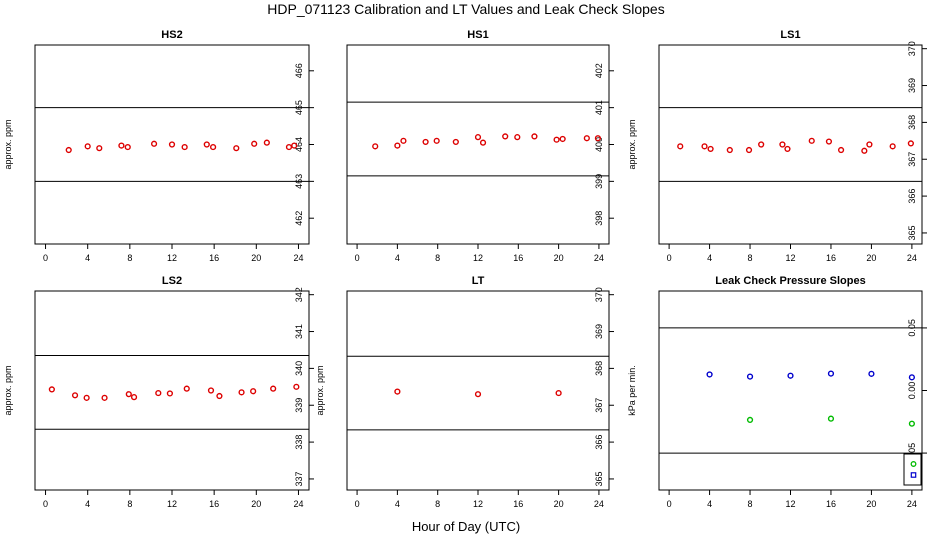 This screenshot has width=936, height=540. What do you see at coordinates (299, 368) in the screenshot?
I see `y-tick-label: 340` at bounding box center [299, 368].